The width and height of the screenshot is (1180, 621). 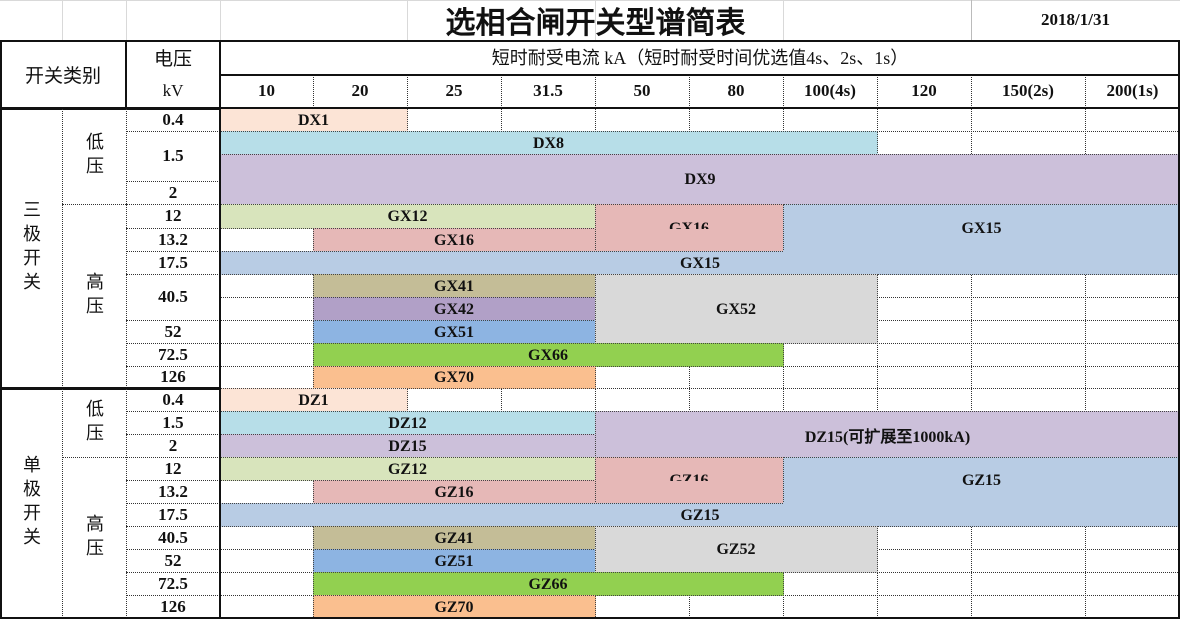 I want to click on model-gx16-label: GX16, so click(x=454, y=240).